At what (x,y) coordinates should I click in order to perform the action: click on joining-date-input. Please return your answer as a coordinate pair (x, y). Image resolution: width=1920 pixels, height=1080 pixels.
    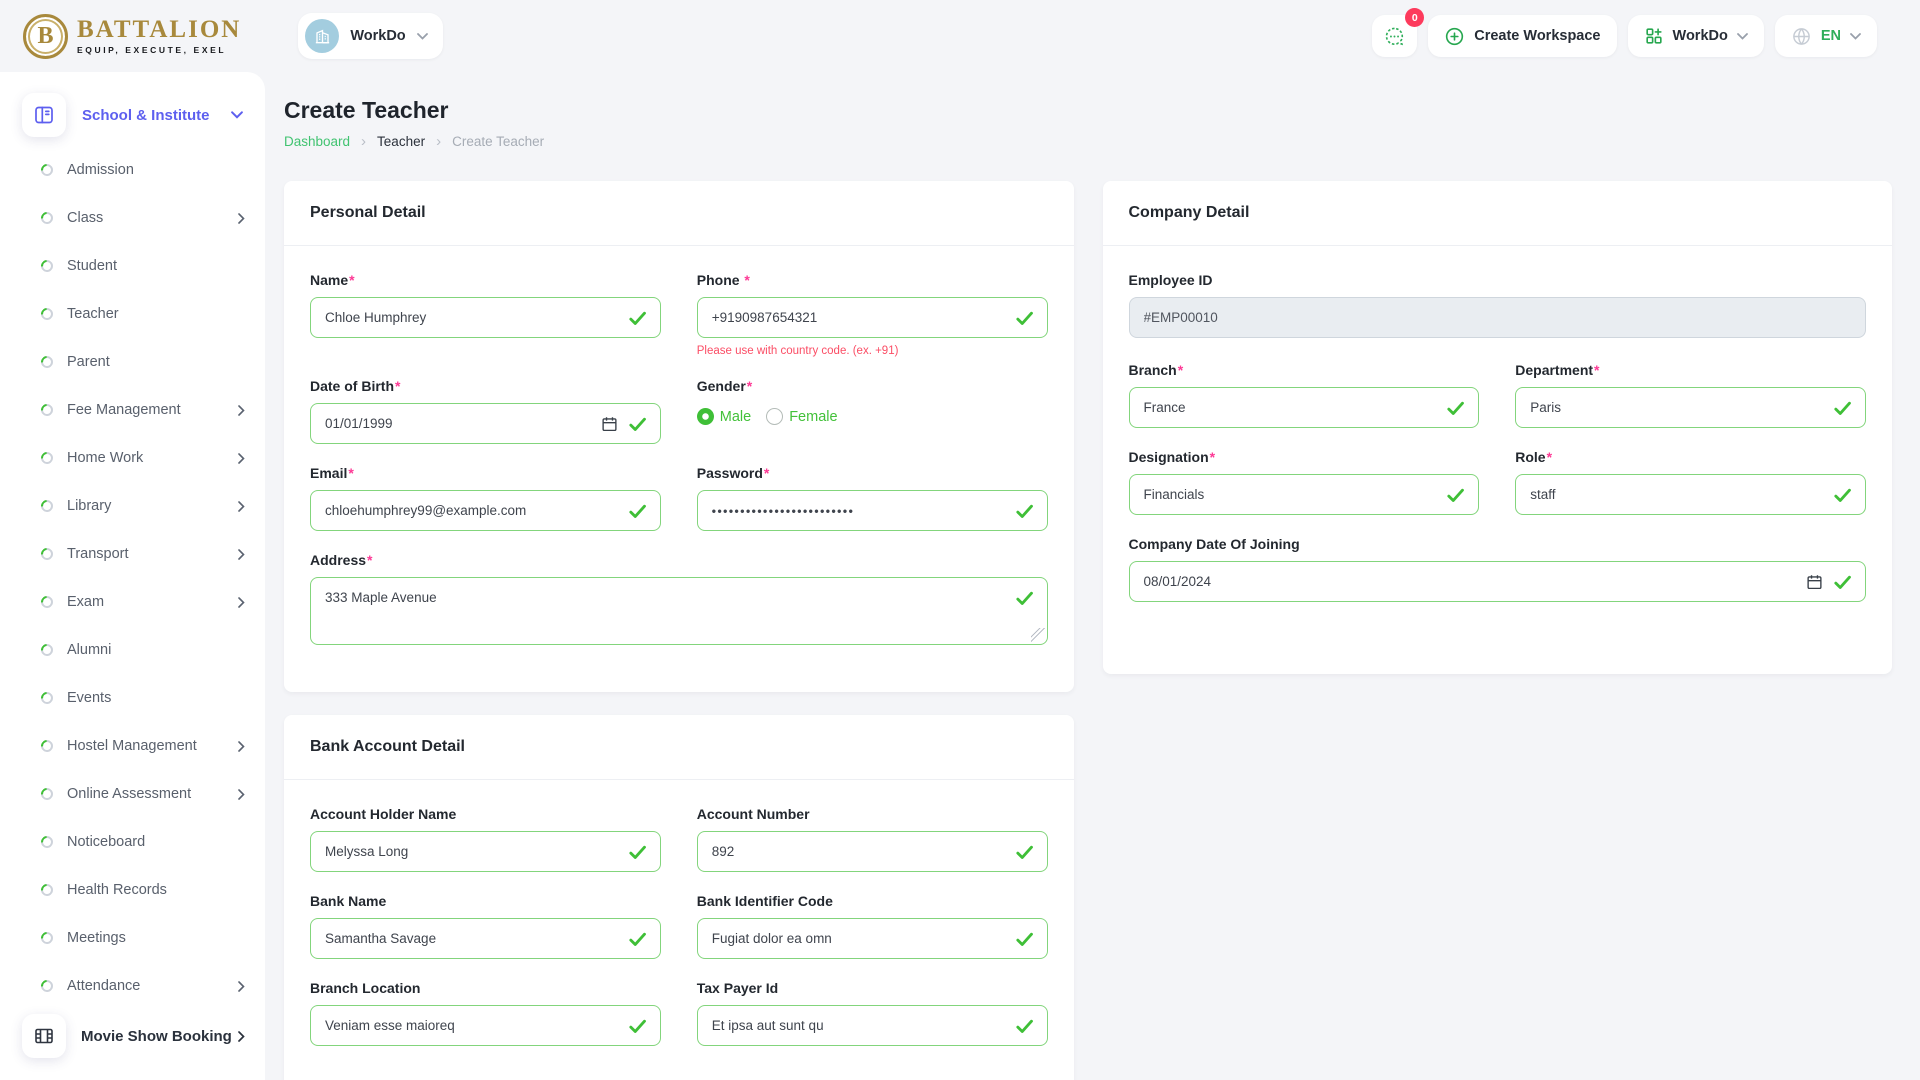
    Looking at the image, I should click on (1497, 581).